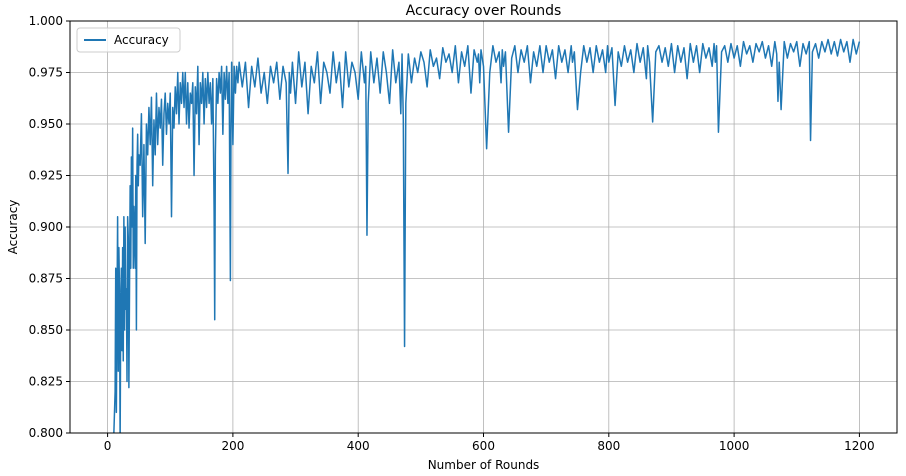 This screenshot has height=476, width=906. What do you see at coordinates (46, 330) in the screenshot?
I see `y-tick-label: 0.850` at bounding box center [46, 330].